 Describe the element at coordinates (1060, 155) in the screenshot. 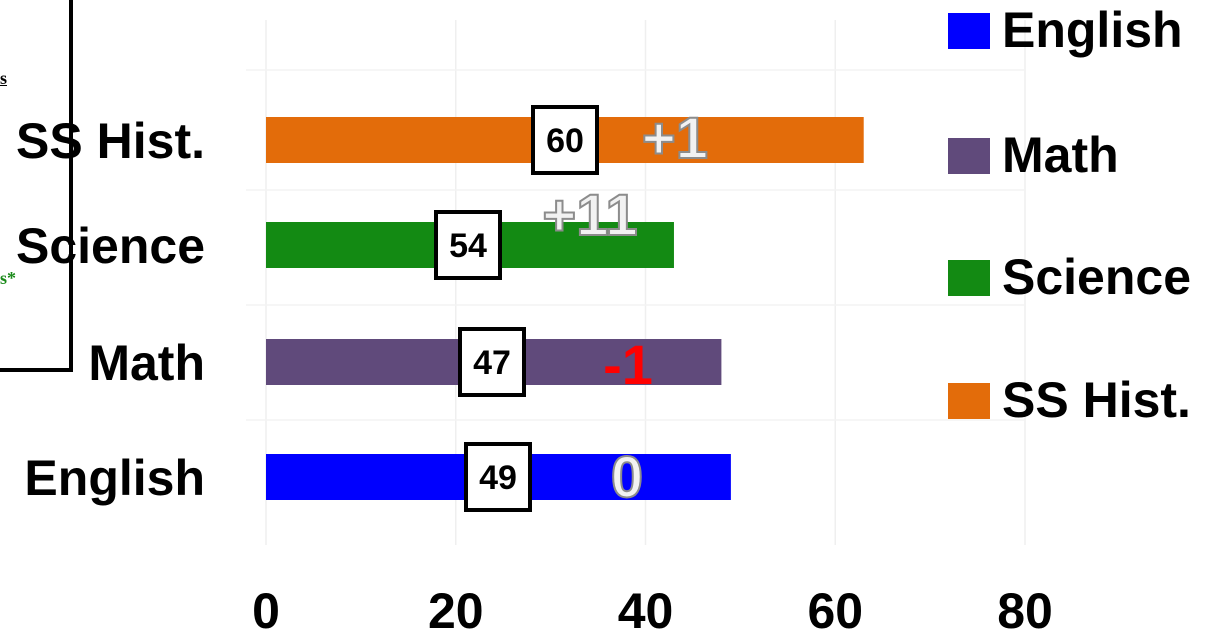

I see `legend-label: Math` at that location.